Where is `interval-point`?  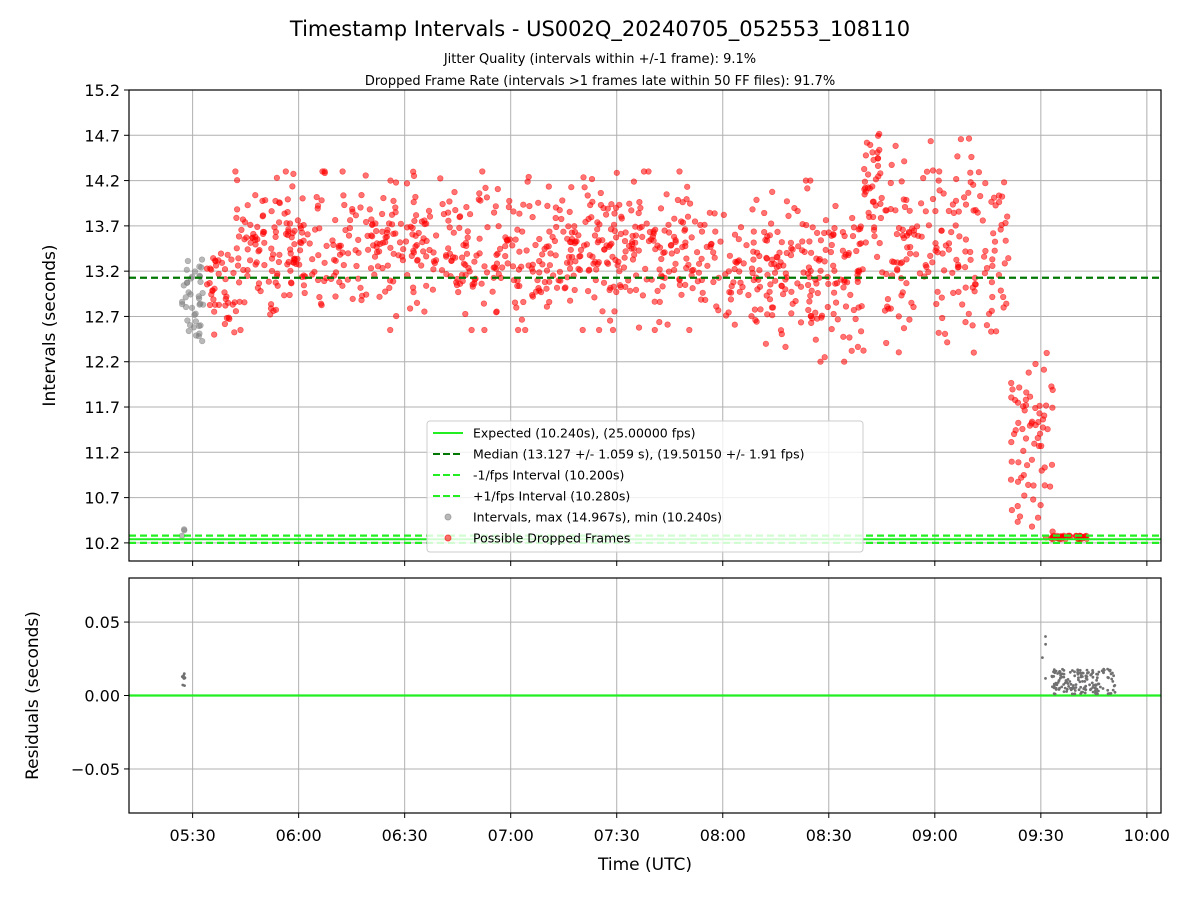
interval-point is located at coordinates (185, 297).